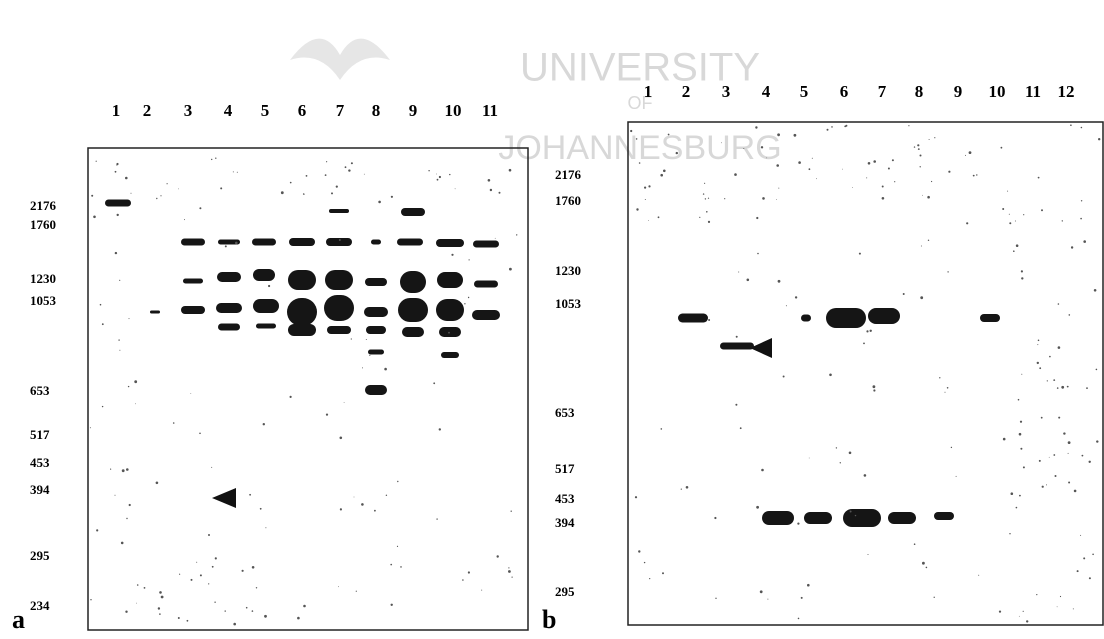 The width and height of the screenshot is (1104, 639). What do you see at coordinates (882, 91) in the screenshot?
I see `lane-label: 7` at bounding box center [882, 91].